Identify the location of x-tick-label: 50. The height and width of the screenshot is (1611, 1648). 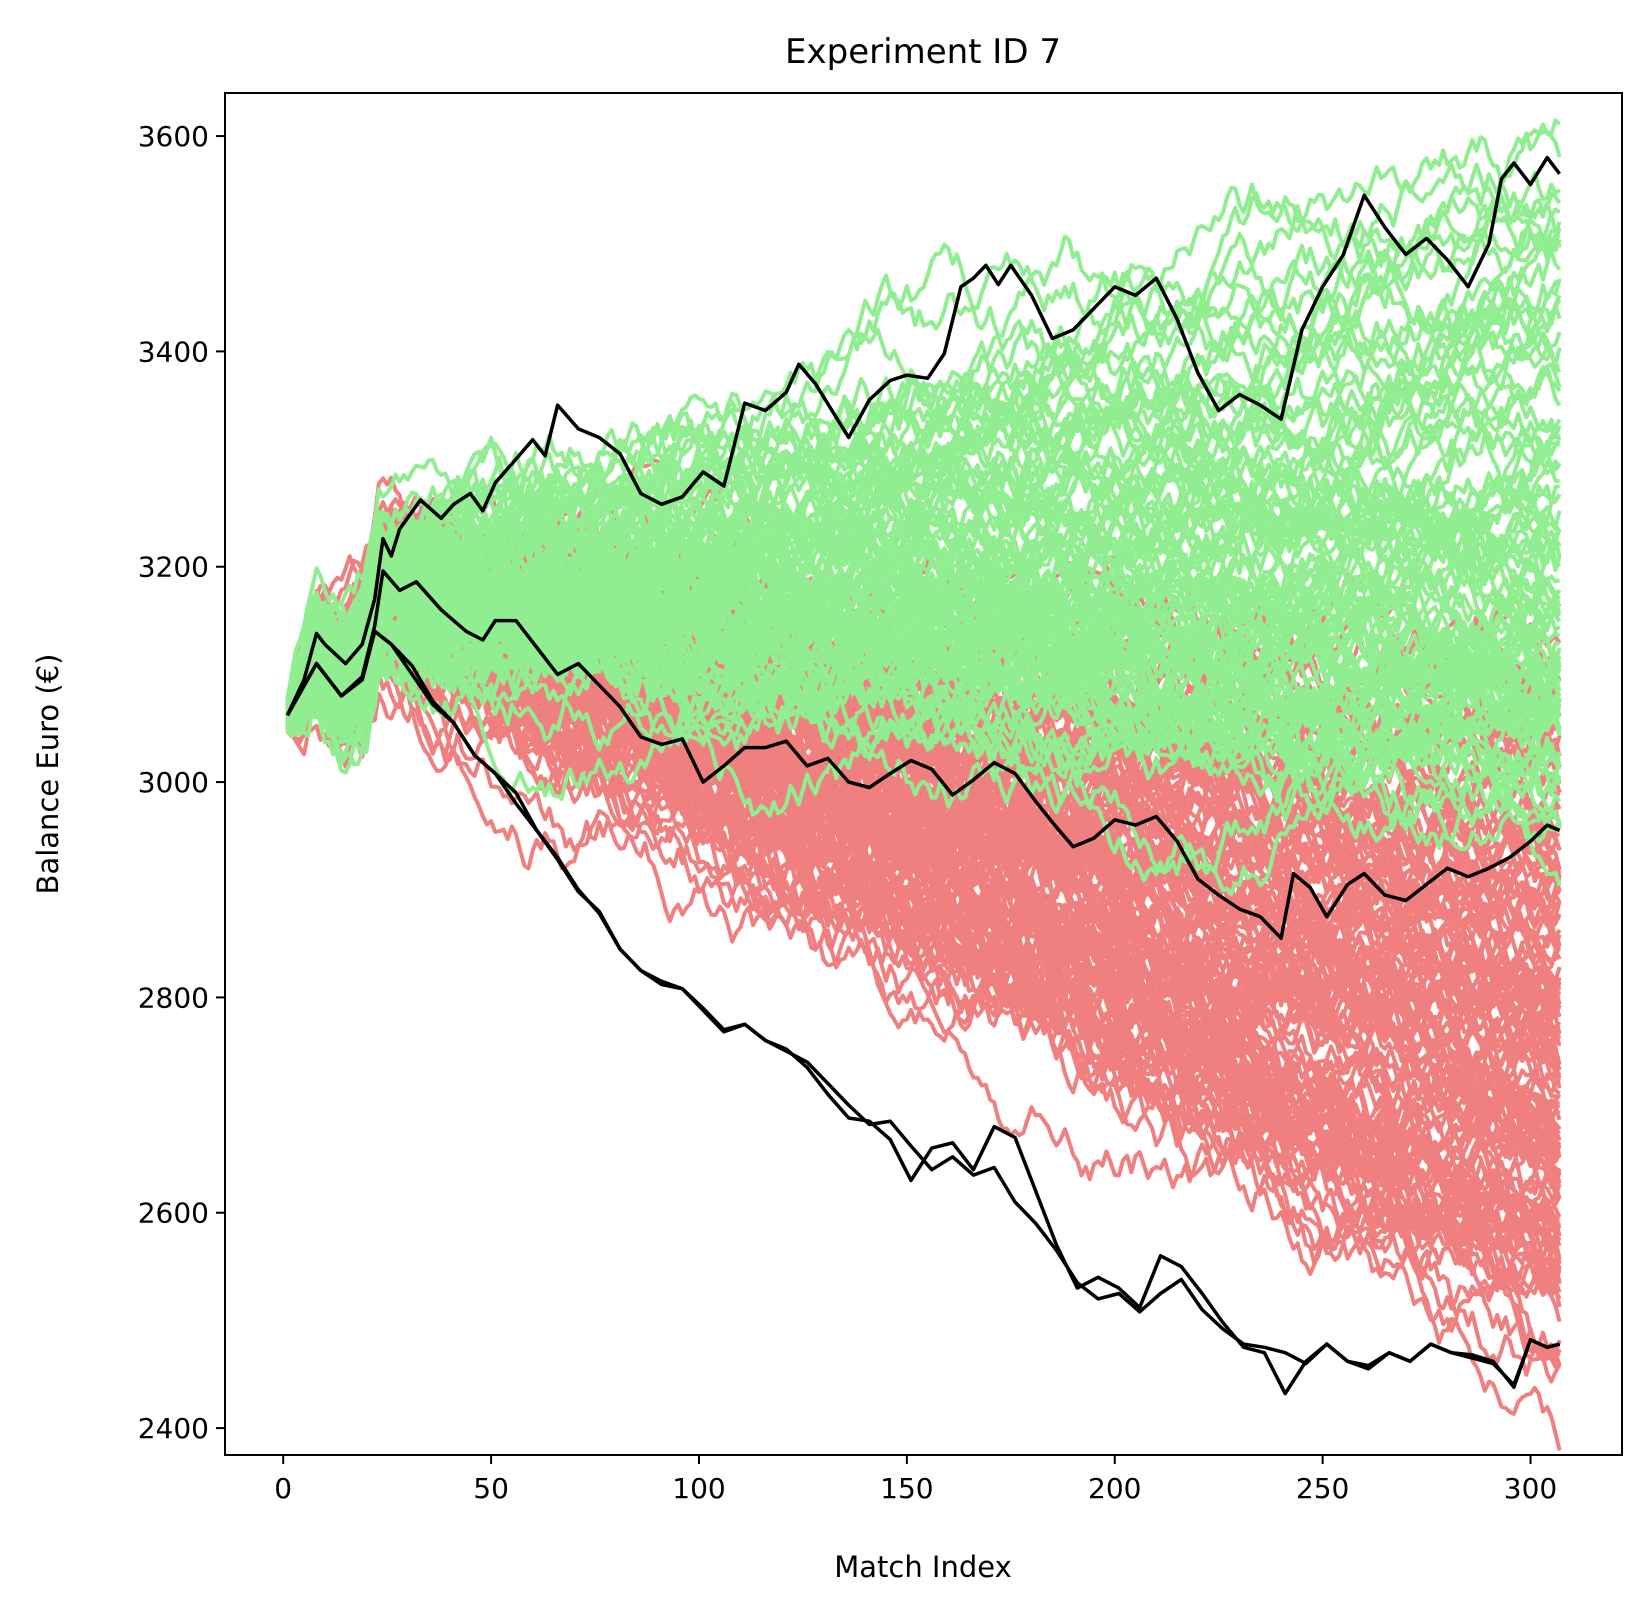
(491, 1488).